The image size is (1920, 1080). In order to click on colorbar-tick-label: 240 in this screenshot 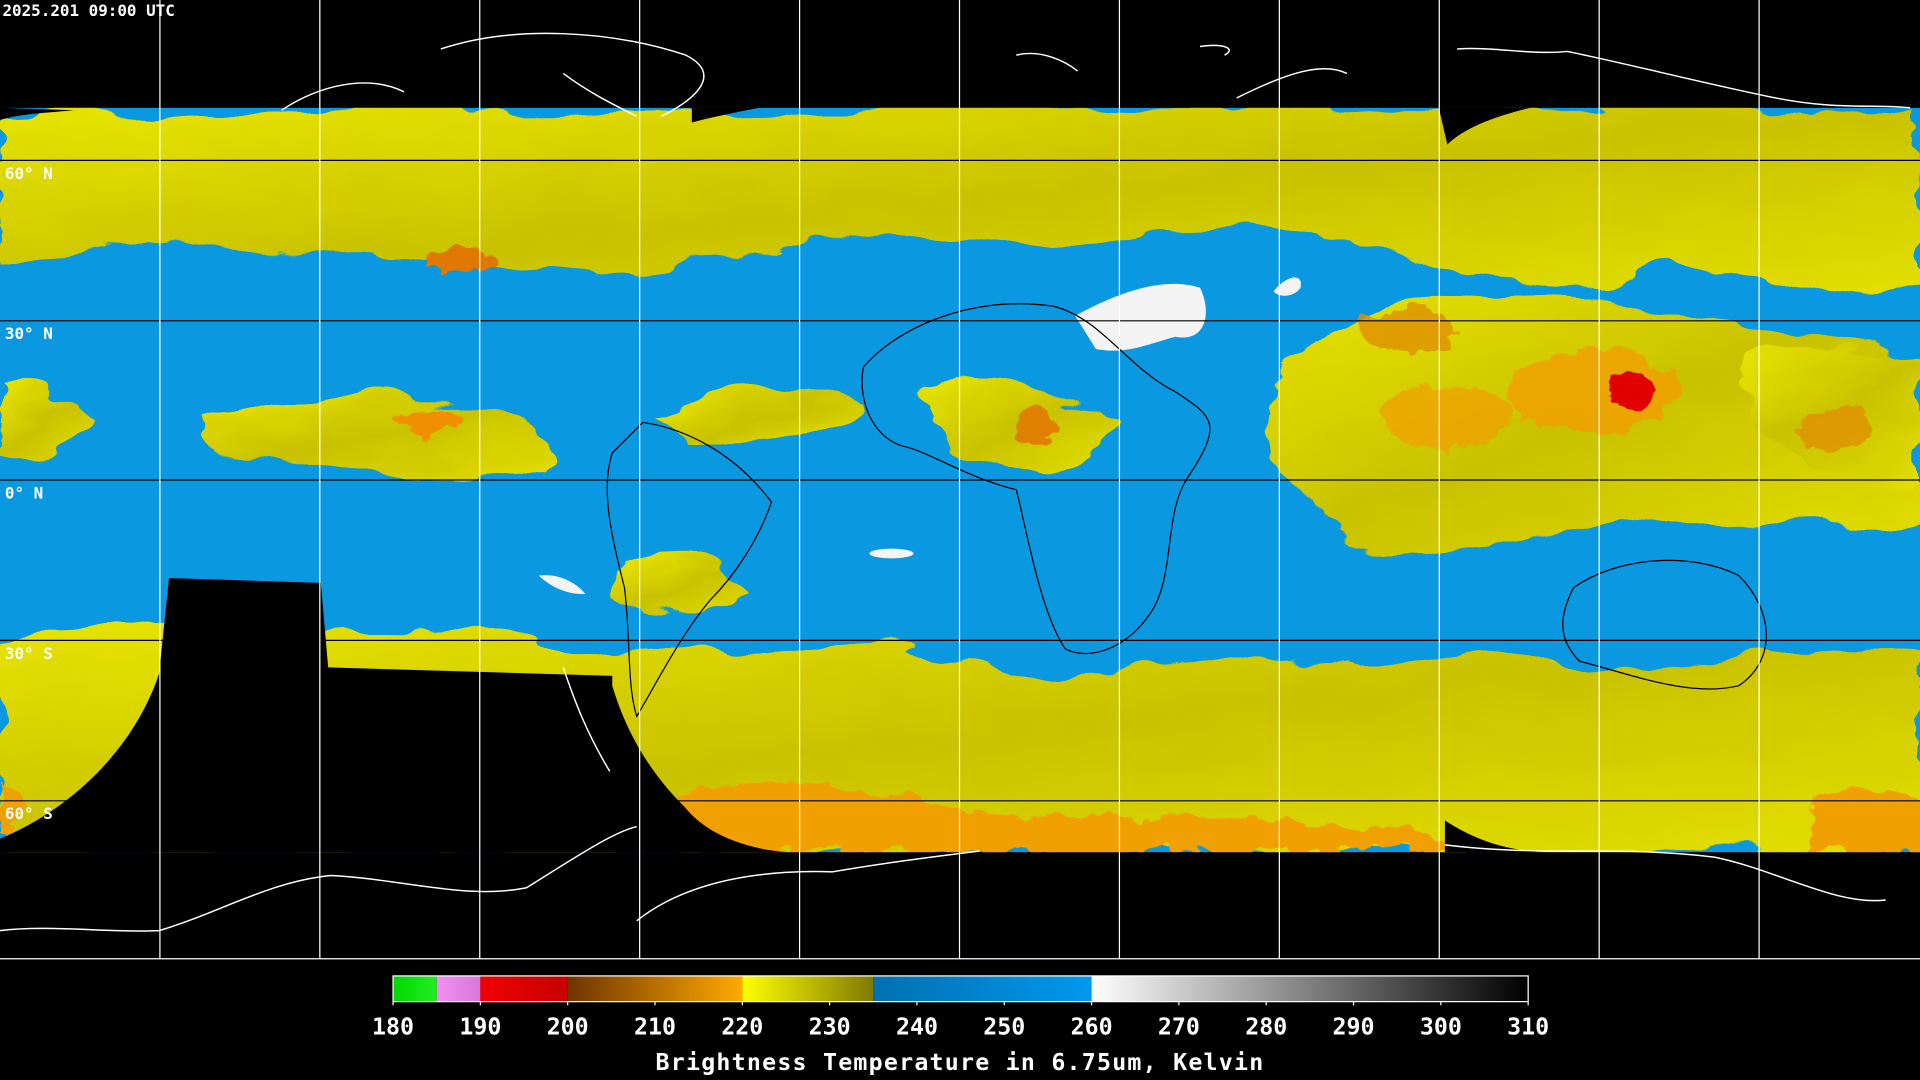, I will do `click(917, 1027)`.